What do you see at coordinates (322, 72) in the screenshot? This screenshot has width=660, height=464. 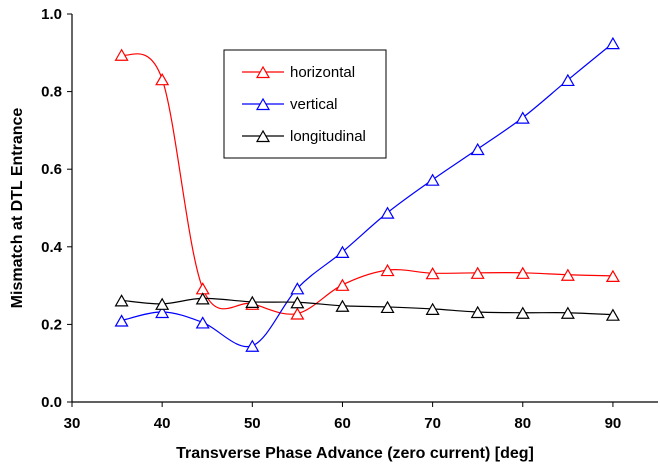 I see `legend-label: horizontal` at bounding box center [322, 72].